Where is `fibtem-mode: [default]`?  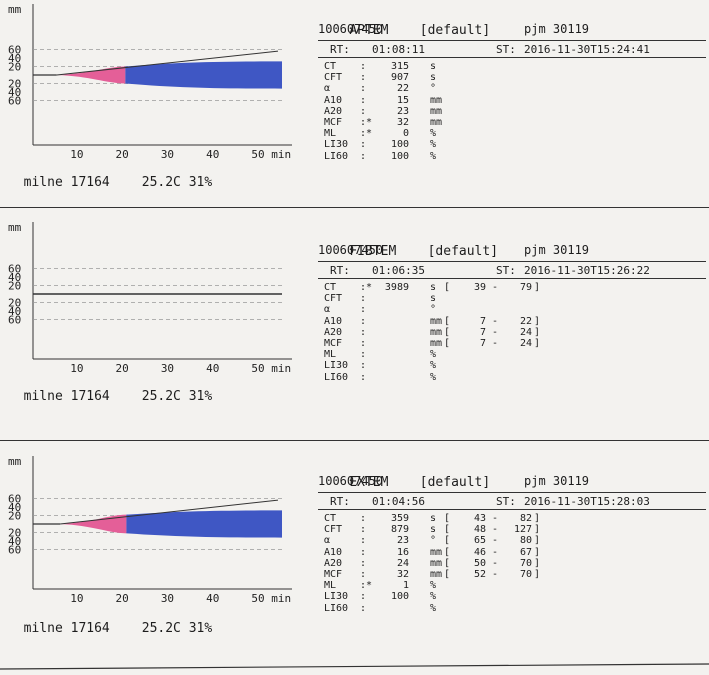 fibtem-mode: [default] is located at coordinates (463, 251).